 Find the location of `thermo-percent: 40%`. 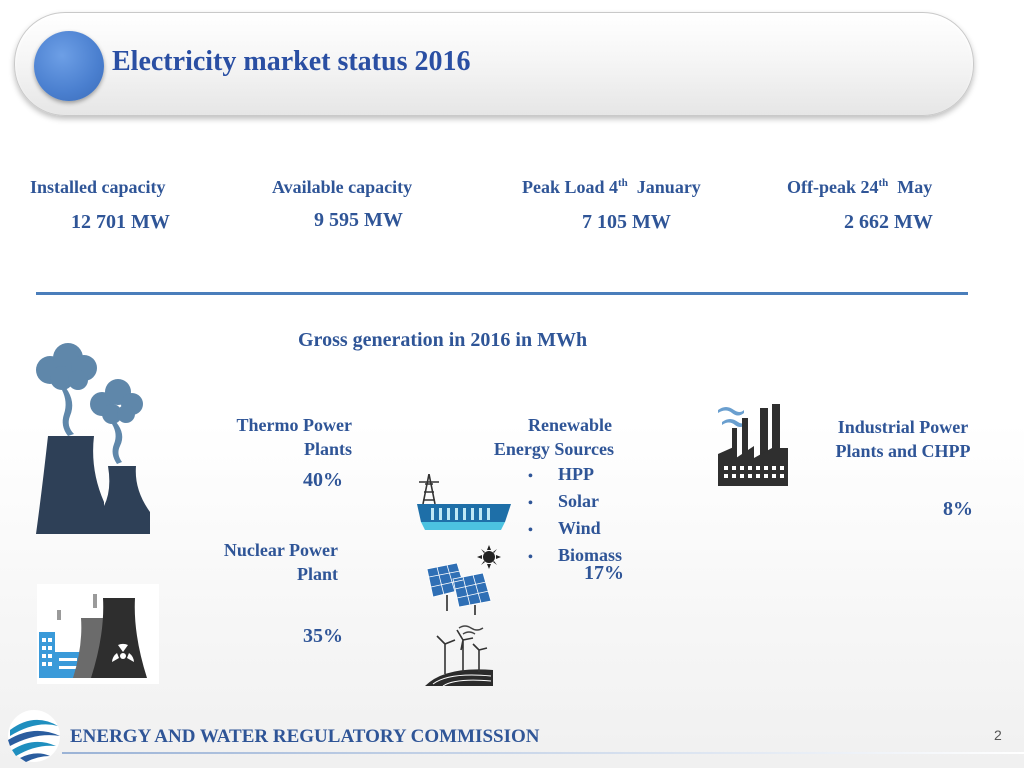

thermo-percent: 40% is located at coordinates (323, 480).